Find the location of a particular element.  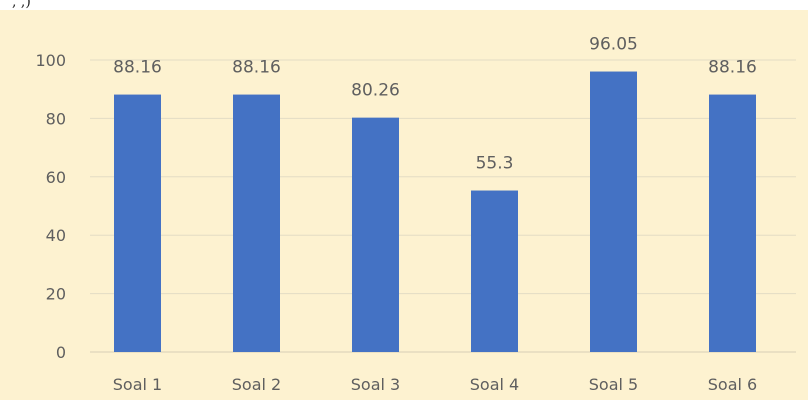

data-label: 96.05 is located at coordinates (613, 45).